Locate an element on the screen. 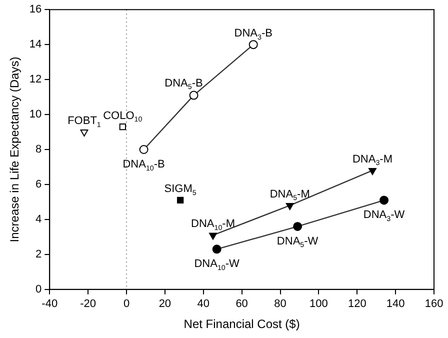 This screenshot has height=338, width=448. x-tick-label: 100 is located at coordinates (319, 304).